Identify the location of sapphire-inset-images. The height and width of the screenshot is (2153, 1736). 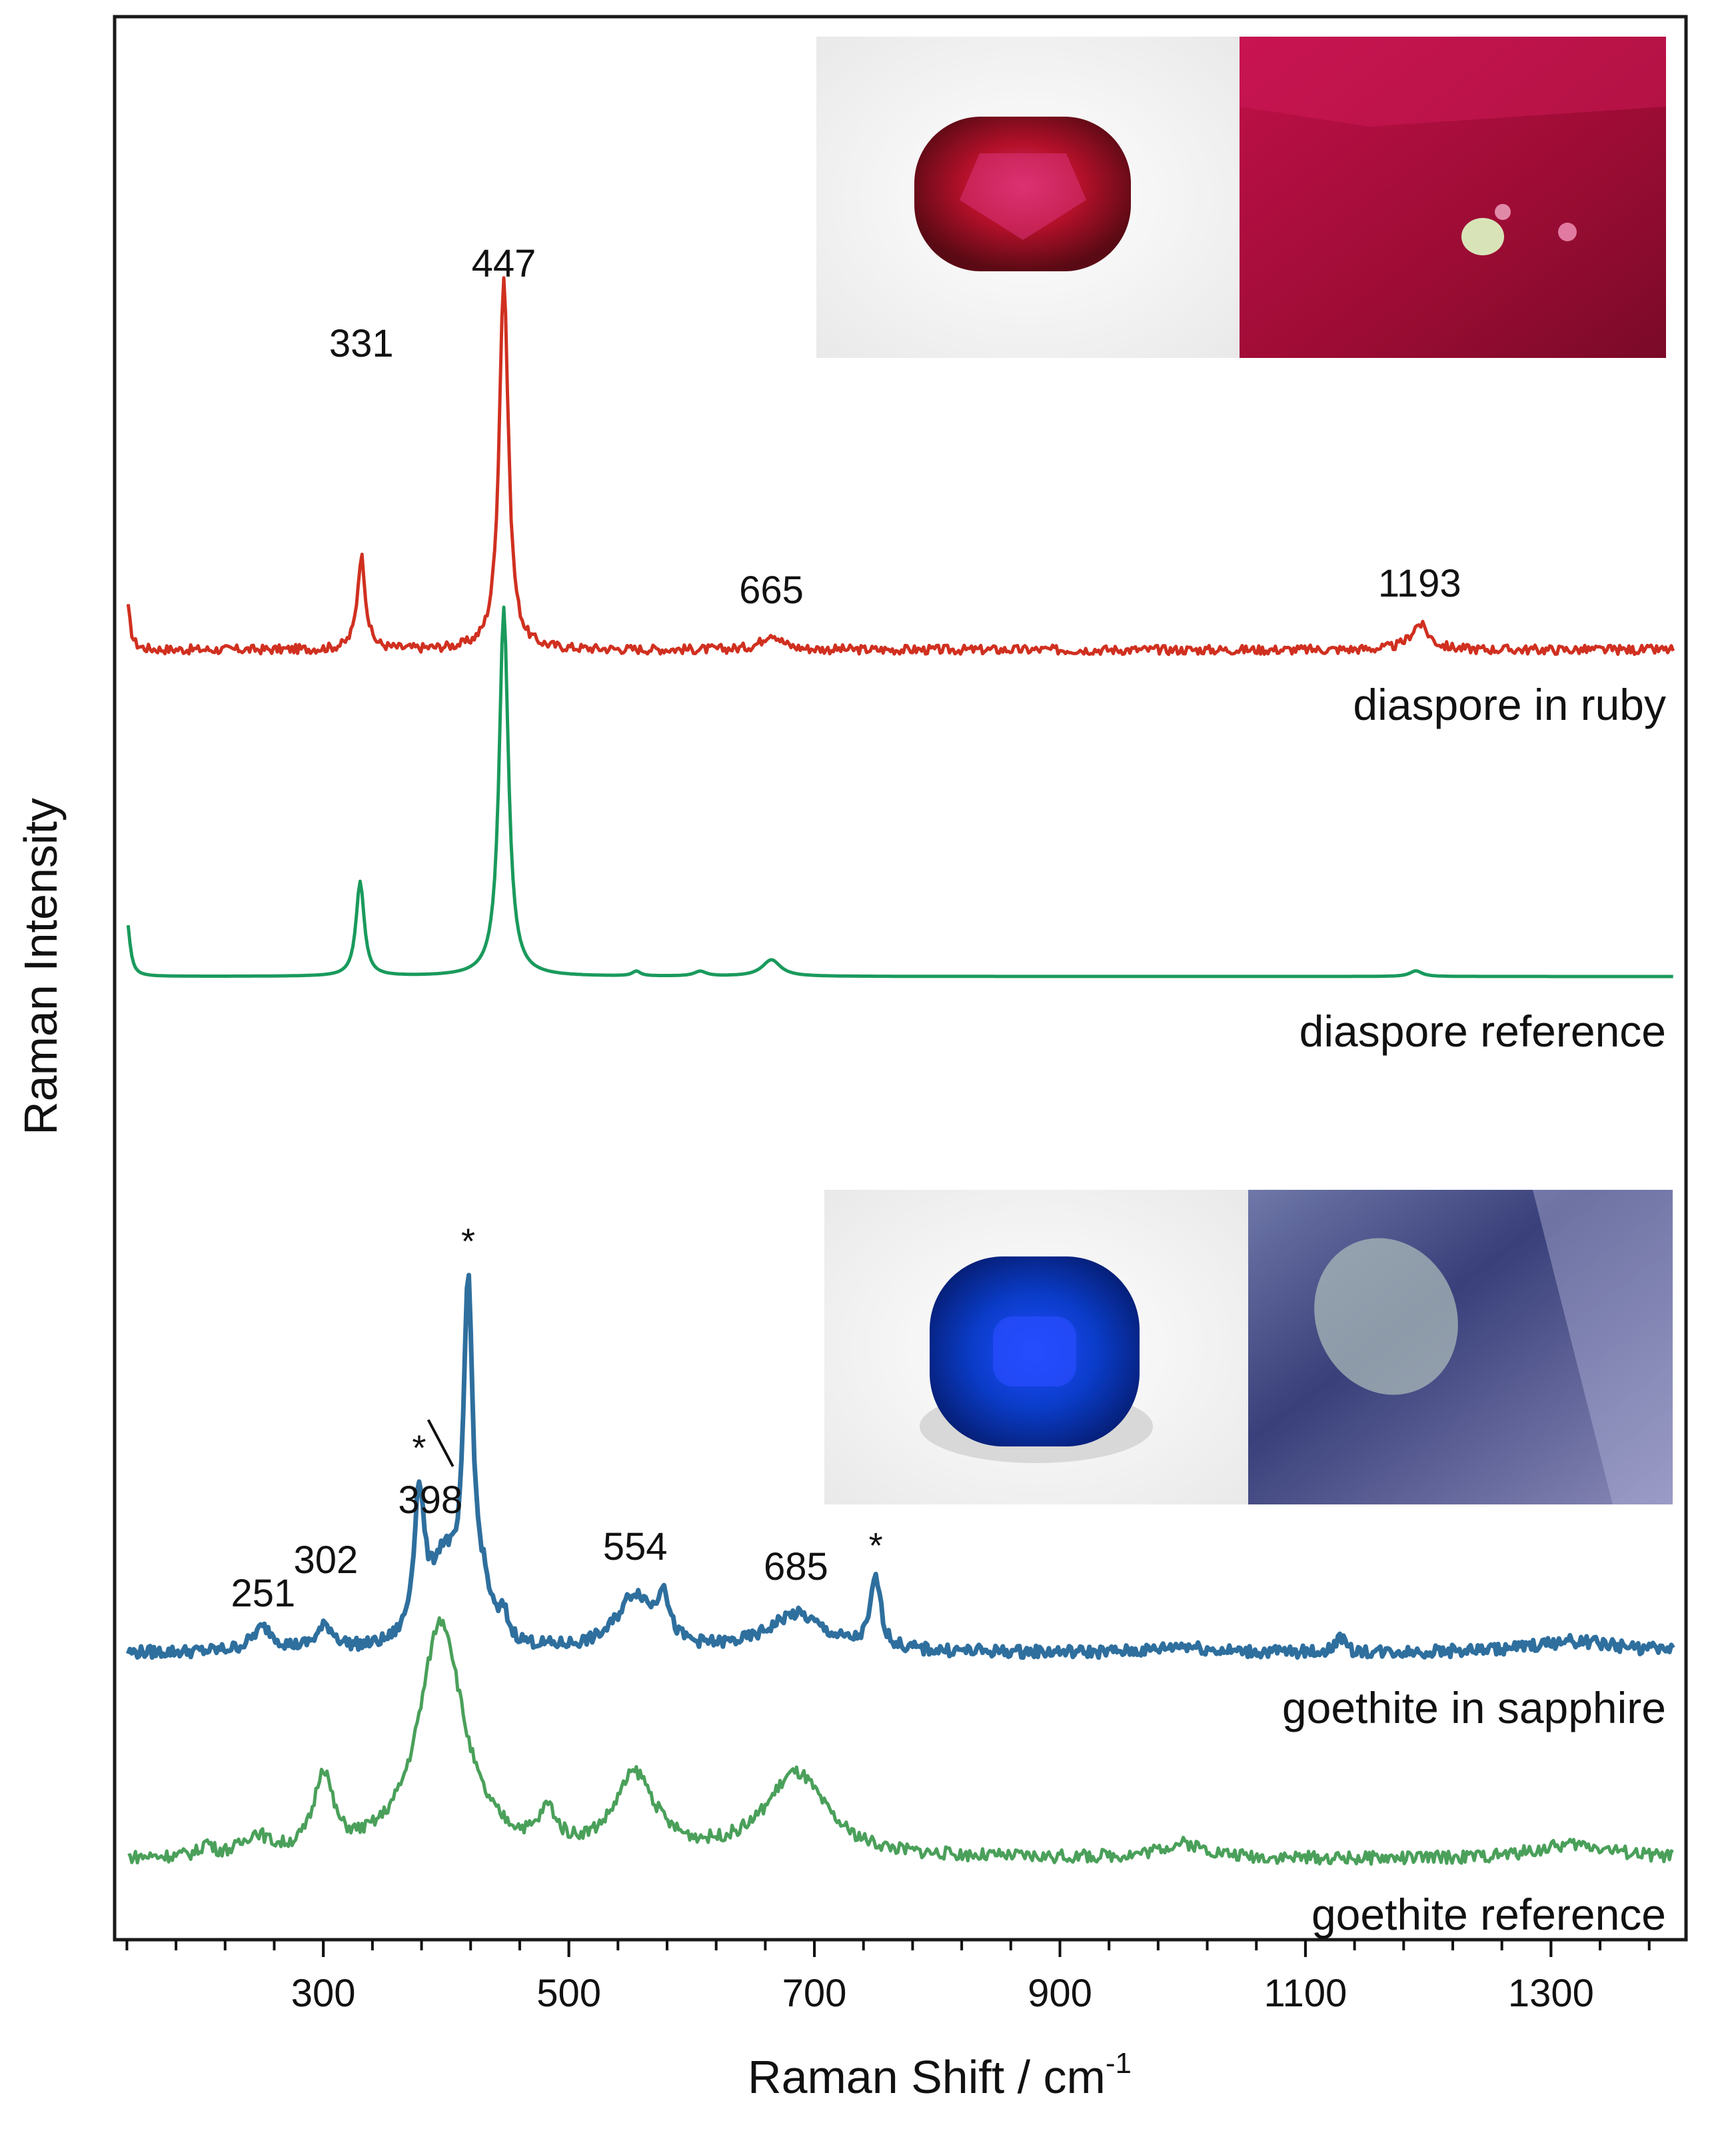
(1248, 1347).